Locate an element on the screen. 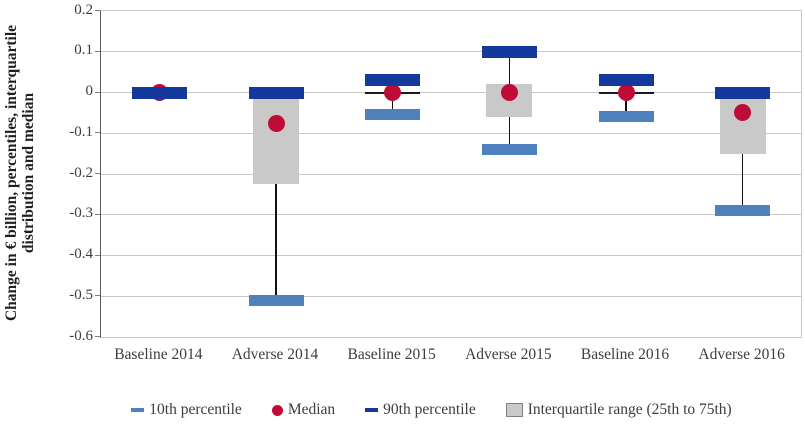 The image size is (805, 435). legend-item-median: Median is located at coordinates (303, 410).